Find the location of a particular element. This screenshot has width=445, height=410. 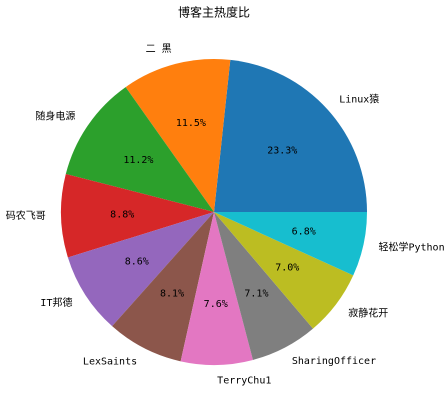

value-label: 6.8% is located at coordinates (304, 231).